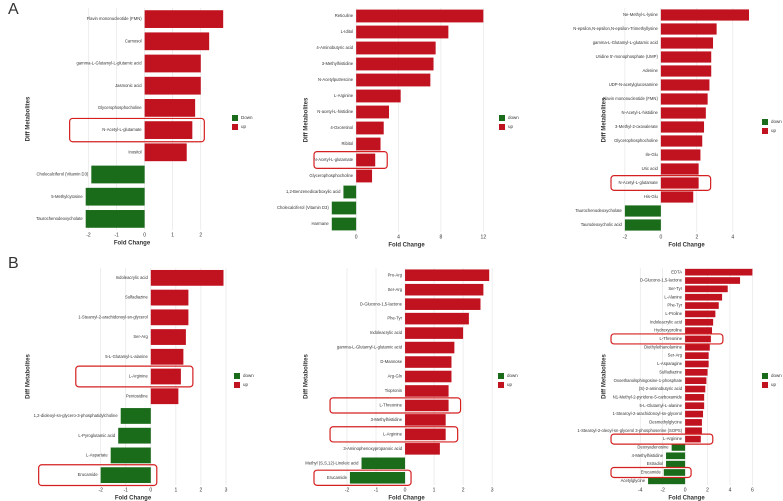  I want to click on category-label: 4-Oxoretinol, so click(341, 127).